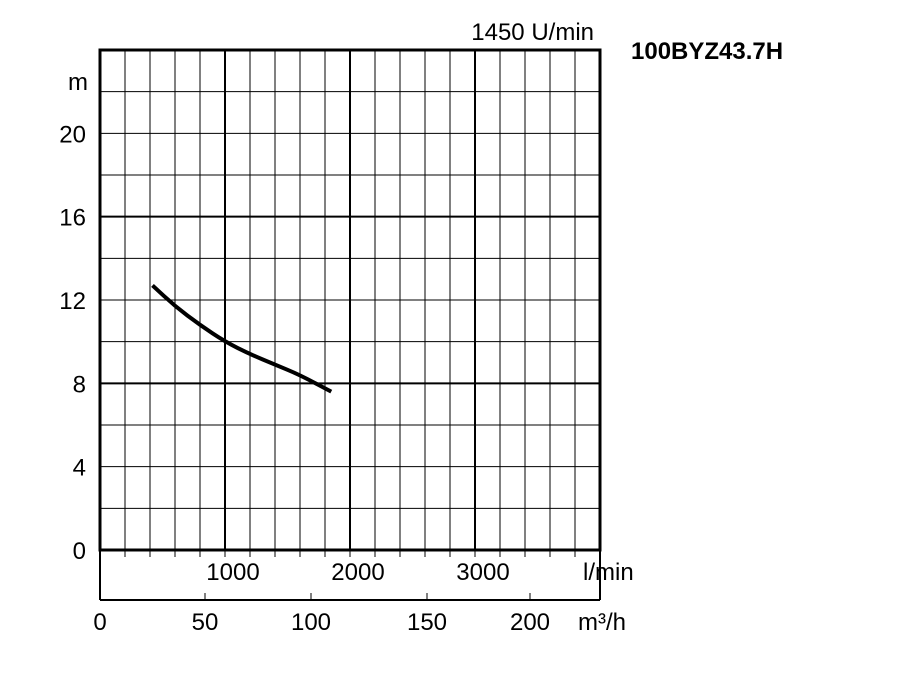 The image size is (900, 700). I want to click on x-tick-labels-lmin: 1000 2000 3000, so click(357, 572).